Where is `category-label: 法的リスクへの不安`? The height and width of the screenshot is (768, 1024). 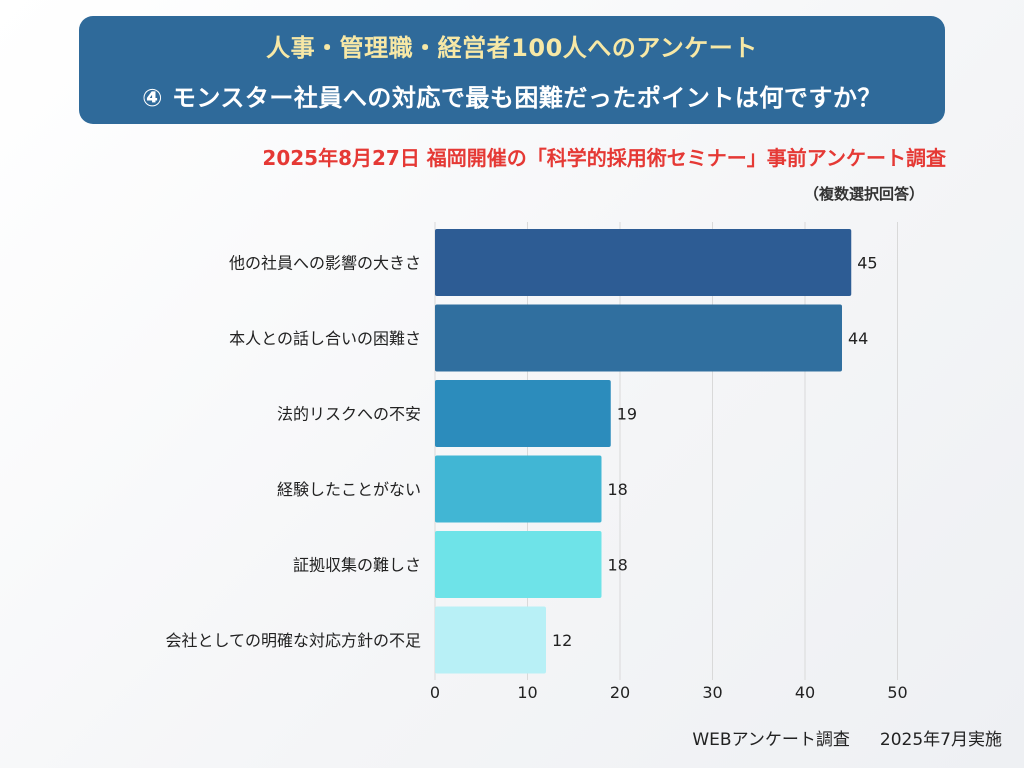
category-label: 法的リスクへの不安 is located at coordinates (349, 414).